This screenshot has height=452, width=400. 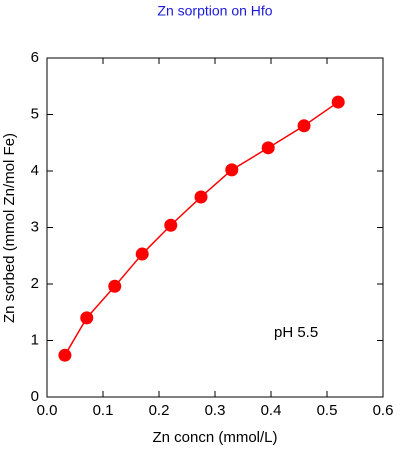 What do you see at coordinates (35, 339) in the screenshot?
I see `y-tick-label: 1` at bounding box center [35, 339].